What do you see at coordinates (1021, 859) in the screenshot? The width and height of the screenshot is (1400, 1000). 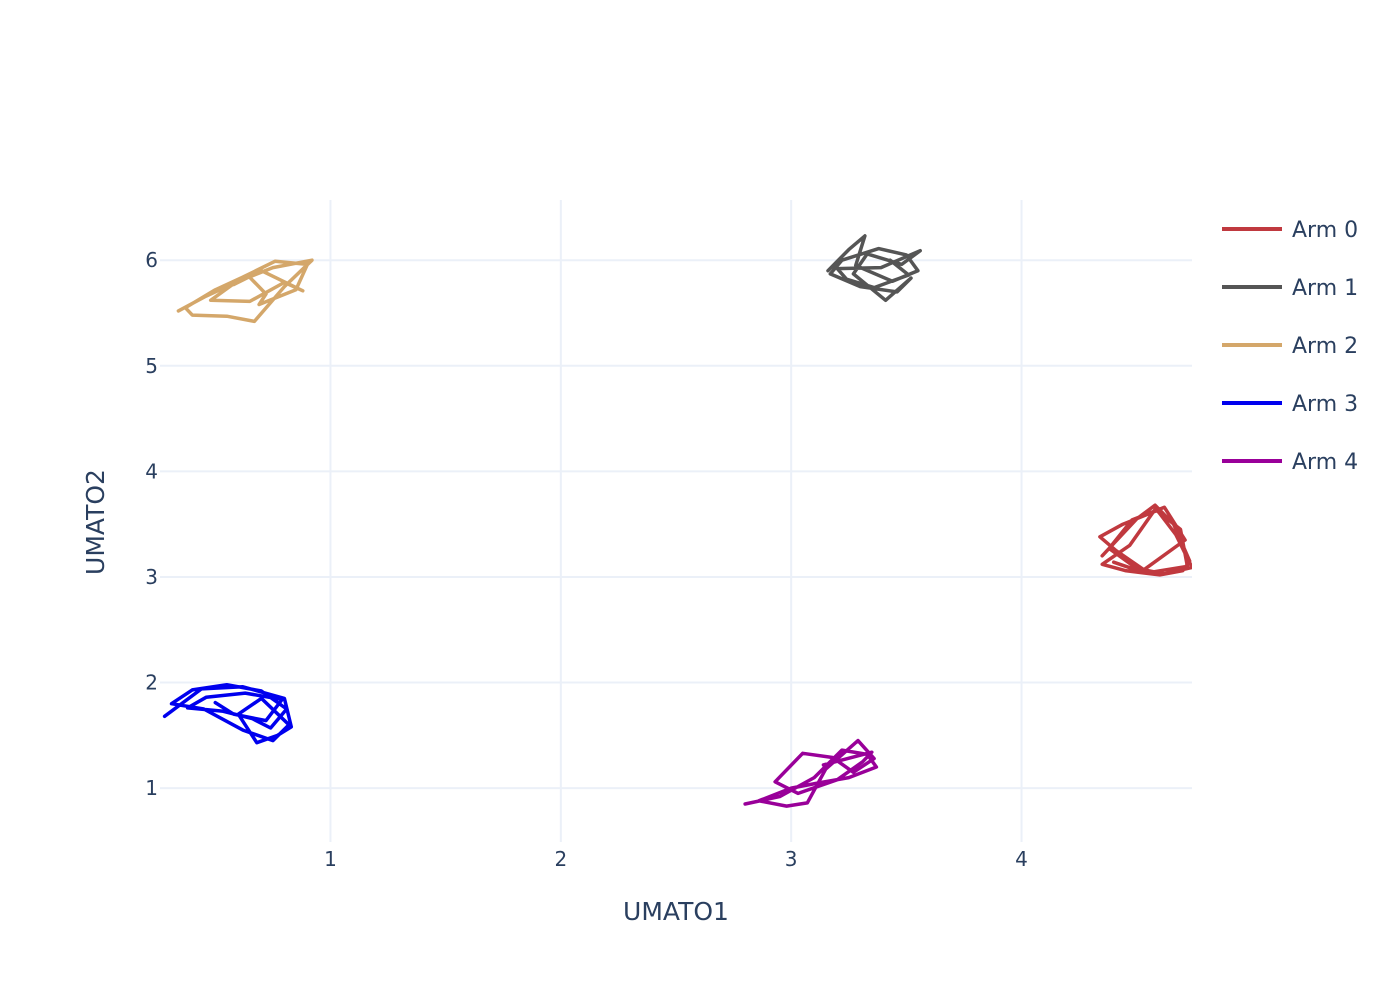 I see `x-tick-label: 4` at bounding box center [1021, 859].